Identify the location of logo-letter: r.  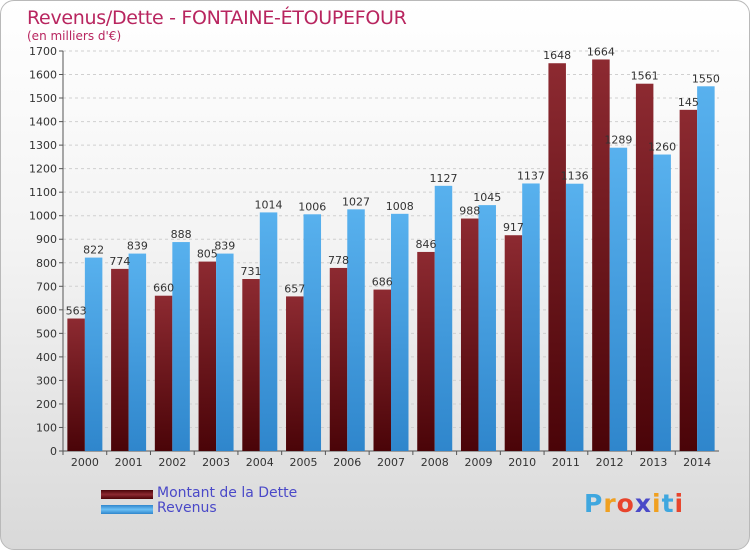
(610, 503).